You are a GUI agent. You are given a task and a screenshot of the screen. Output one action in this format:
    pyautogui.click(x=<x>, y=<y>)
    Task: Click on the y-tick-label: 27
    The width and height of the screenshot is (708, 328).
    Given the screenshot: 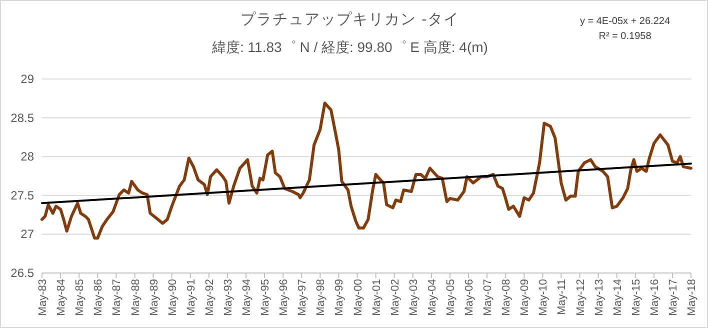 What is the action you would take?
    pyautogui.click(x=27, y=234)
    